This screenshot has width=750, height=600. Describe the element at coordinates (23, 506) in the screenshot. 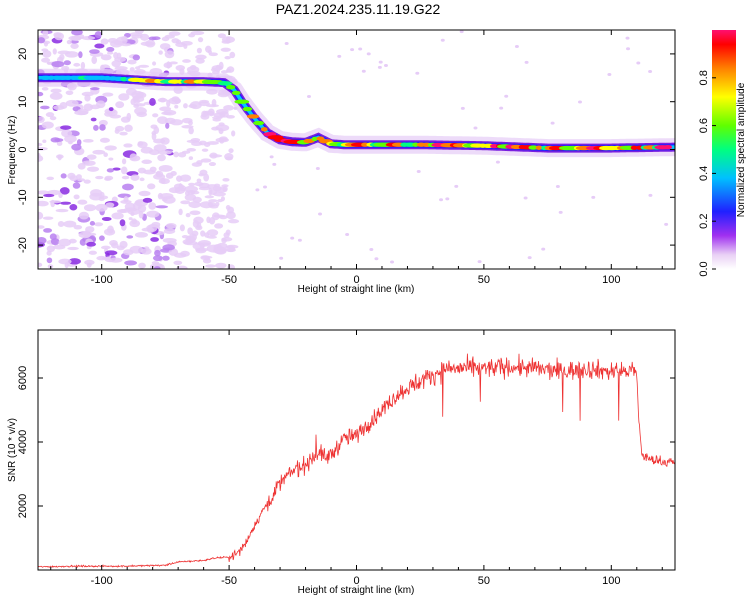

I see `y-tick-label: 2000` at that location.